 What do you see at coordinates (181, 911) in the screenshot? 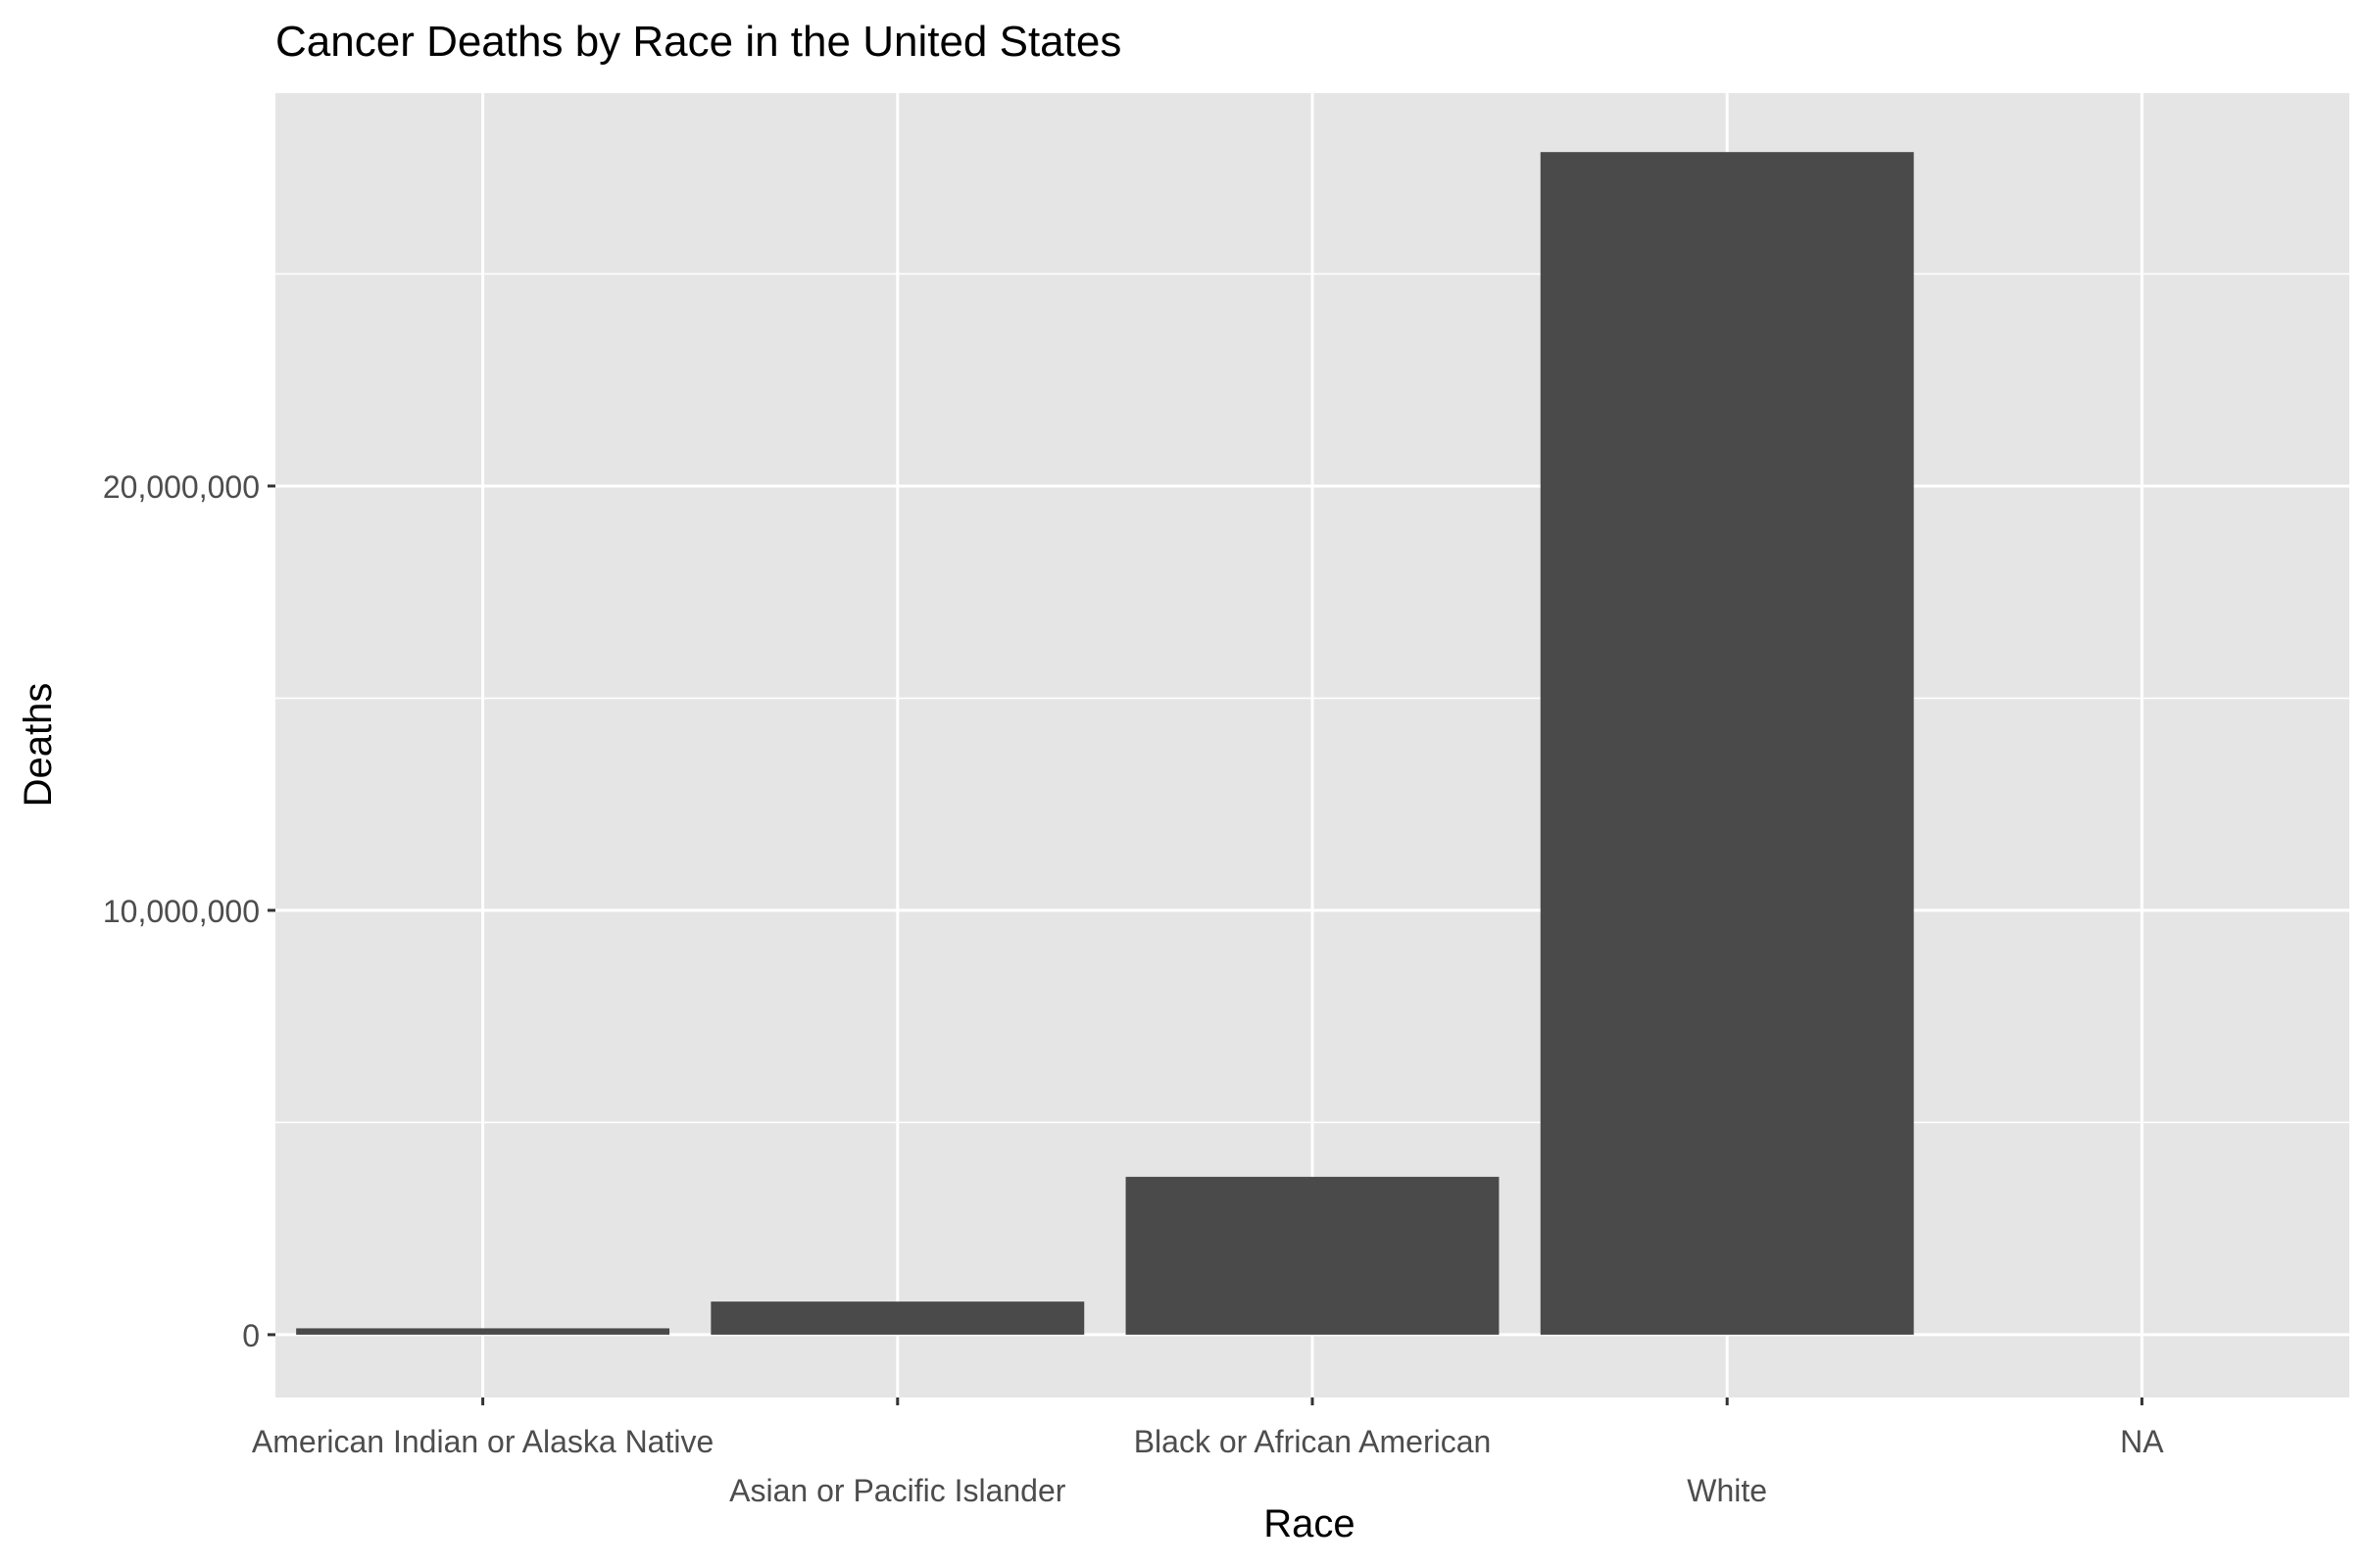
I see `y-tick-label: 10,000,000` at bounding box center [181, 911].